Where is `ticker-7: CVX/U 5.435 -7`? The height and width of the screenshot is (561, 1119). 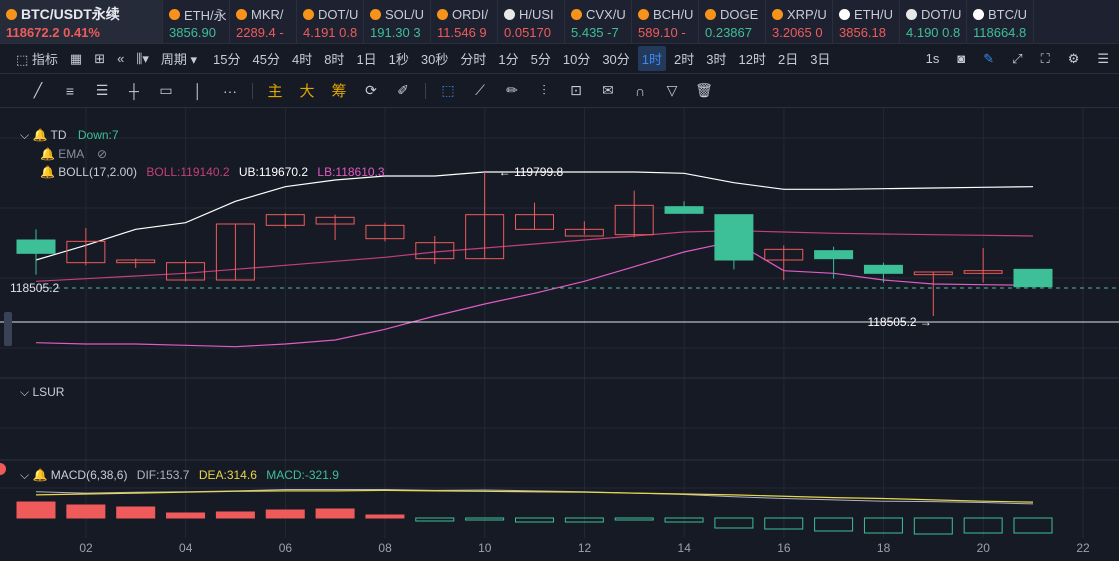
ticker-7: CVX/U 5.435 -7 is located at coordinates (598, 21).